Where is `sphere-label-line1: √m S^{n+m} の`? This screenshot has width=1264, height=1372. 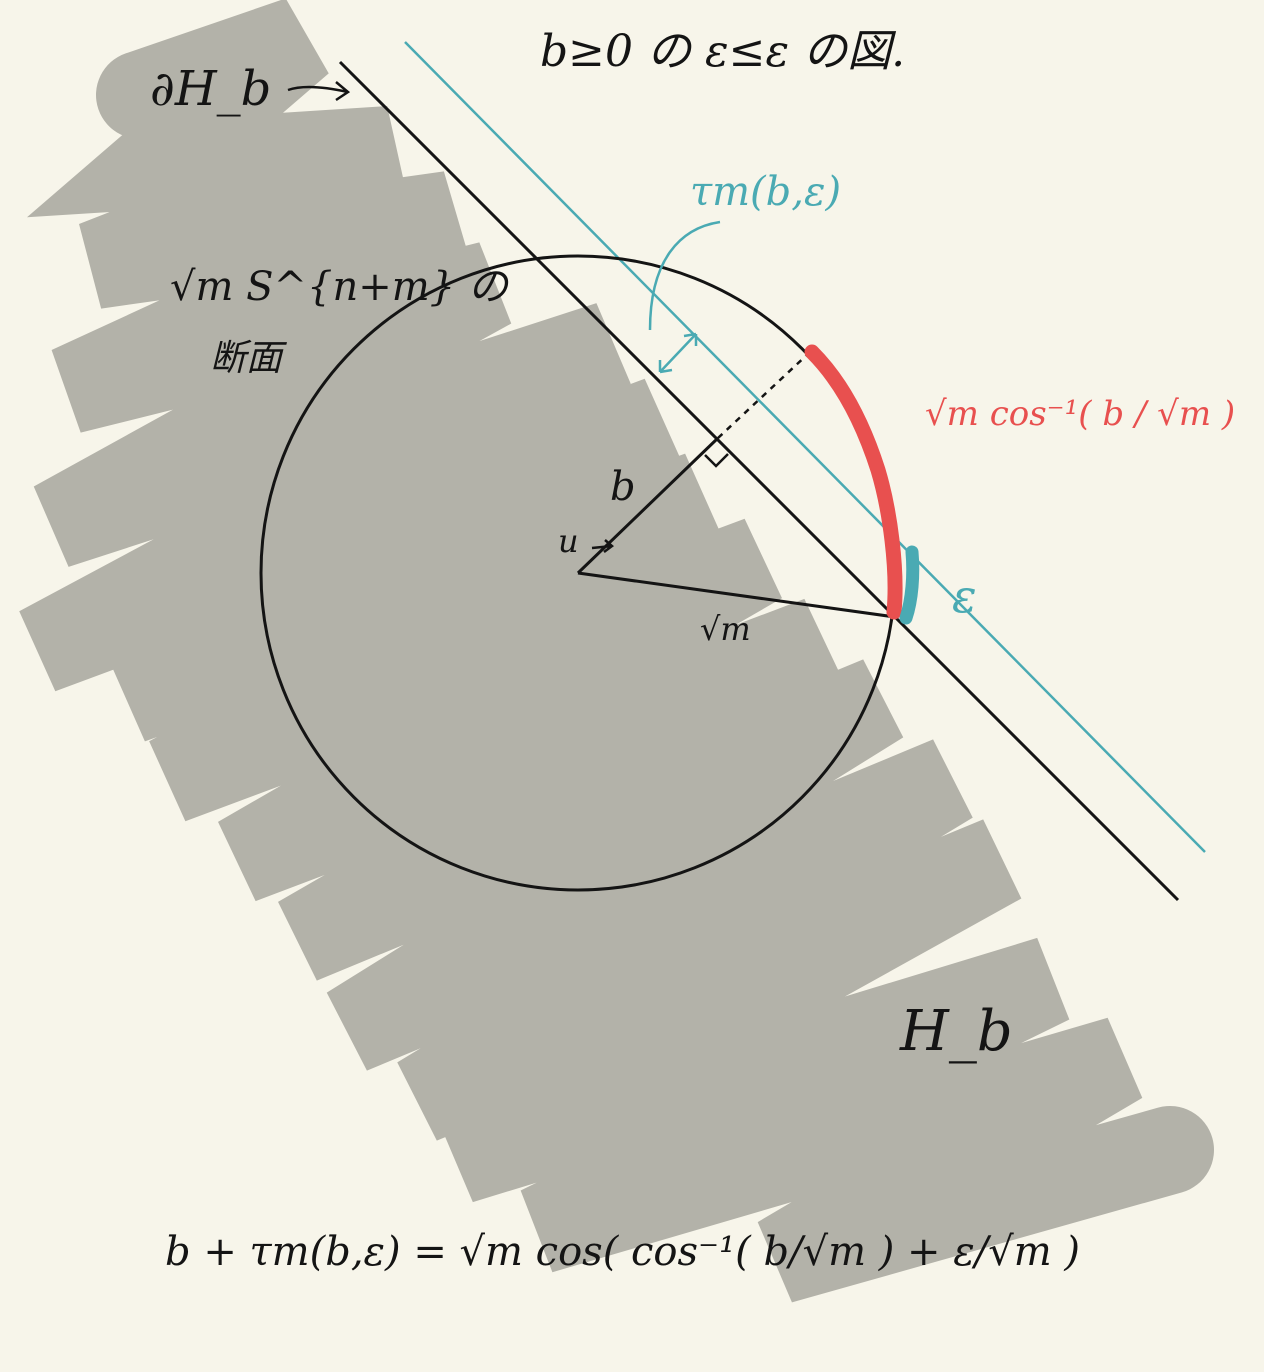
sphere-label-line1: √m S^{n+m} の is located at coordinates (340, 287).